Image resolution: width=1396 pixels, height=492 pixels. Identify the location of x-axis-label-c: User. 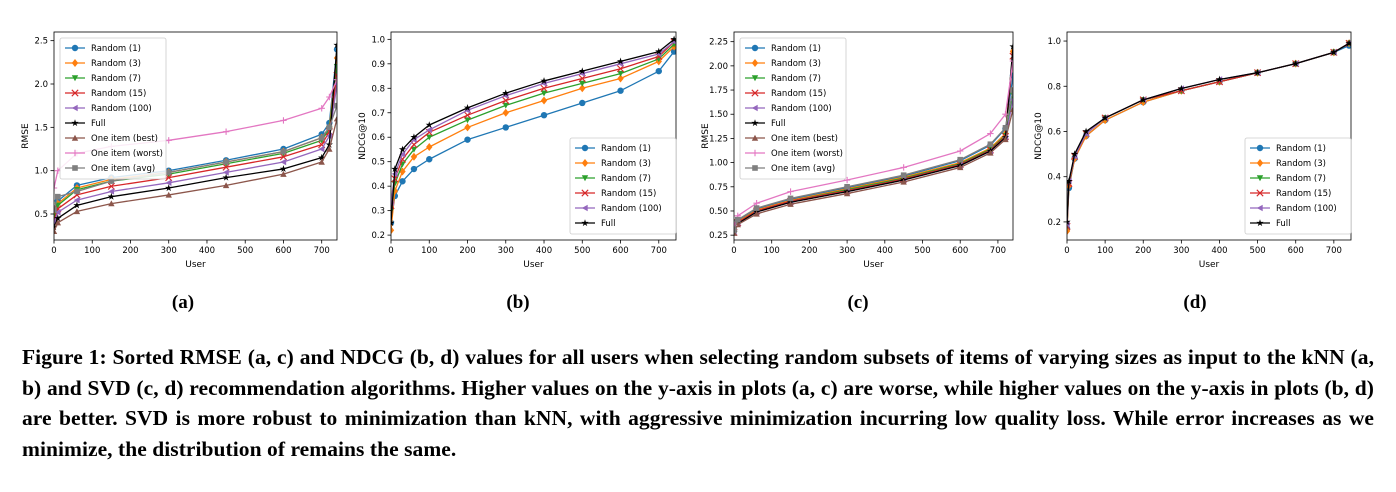
(873, 265).